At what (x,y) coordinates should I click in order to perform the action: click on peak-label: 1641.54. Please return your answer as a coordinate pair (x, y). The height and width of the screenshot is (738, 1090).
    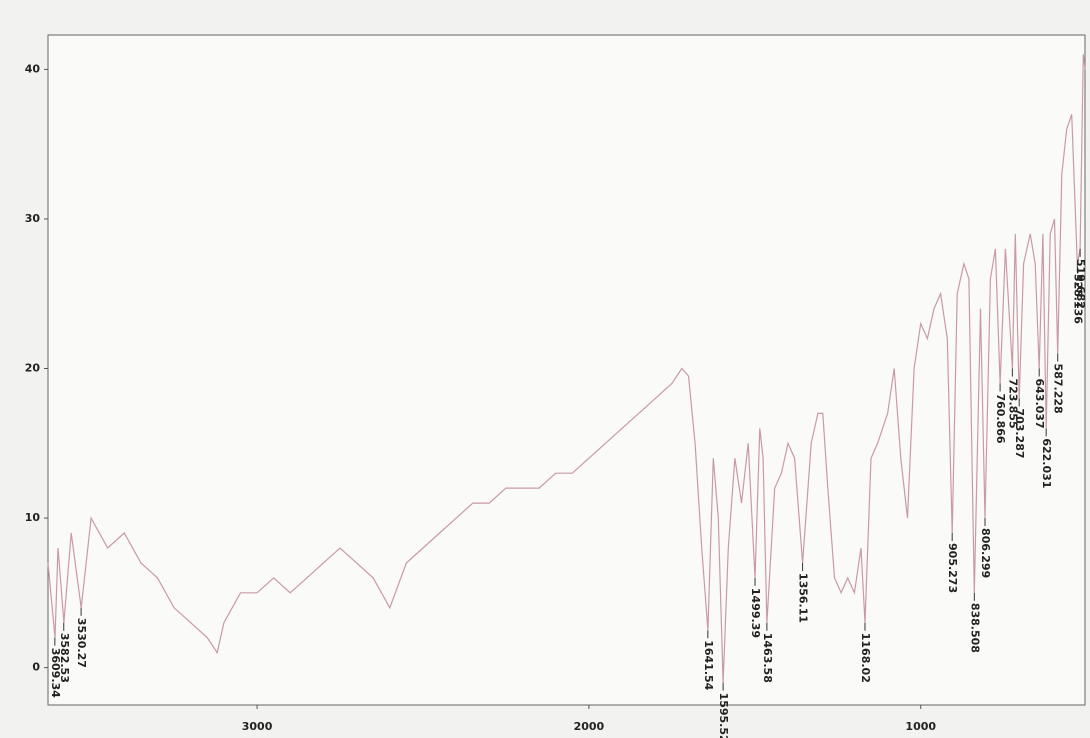
    Looking at the image, I should click on (708, 665).